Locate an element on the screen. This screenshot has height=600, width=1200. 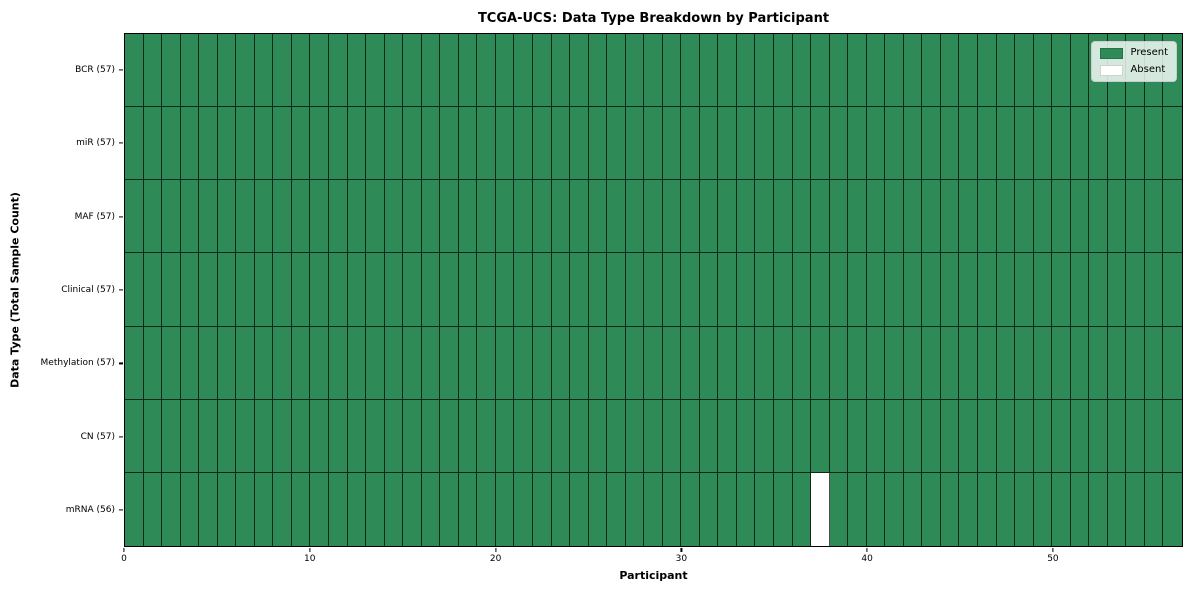
cell-MAF-p2 is located at coordinates (171, 217).